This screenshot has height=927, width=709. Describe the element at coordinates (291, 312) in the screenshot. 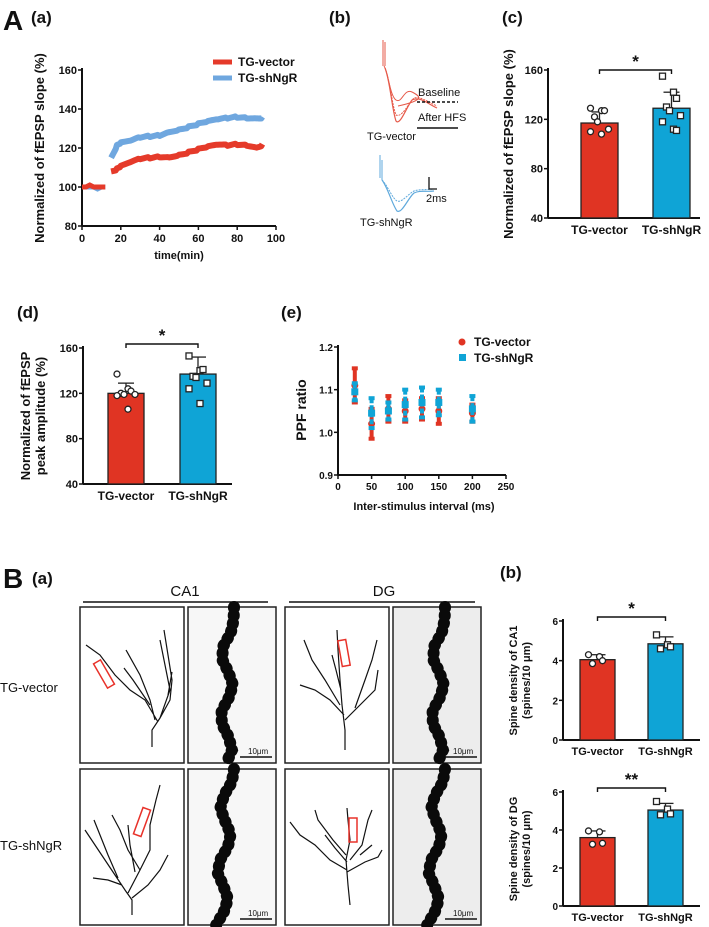

I see `panel-label-Ae: (e)` at that location.